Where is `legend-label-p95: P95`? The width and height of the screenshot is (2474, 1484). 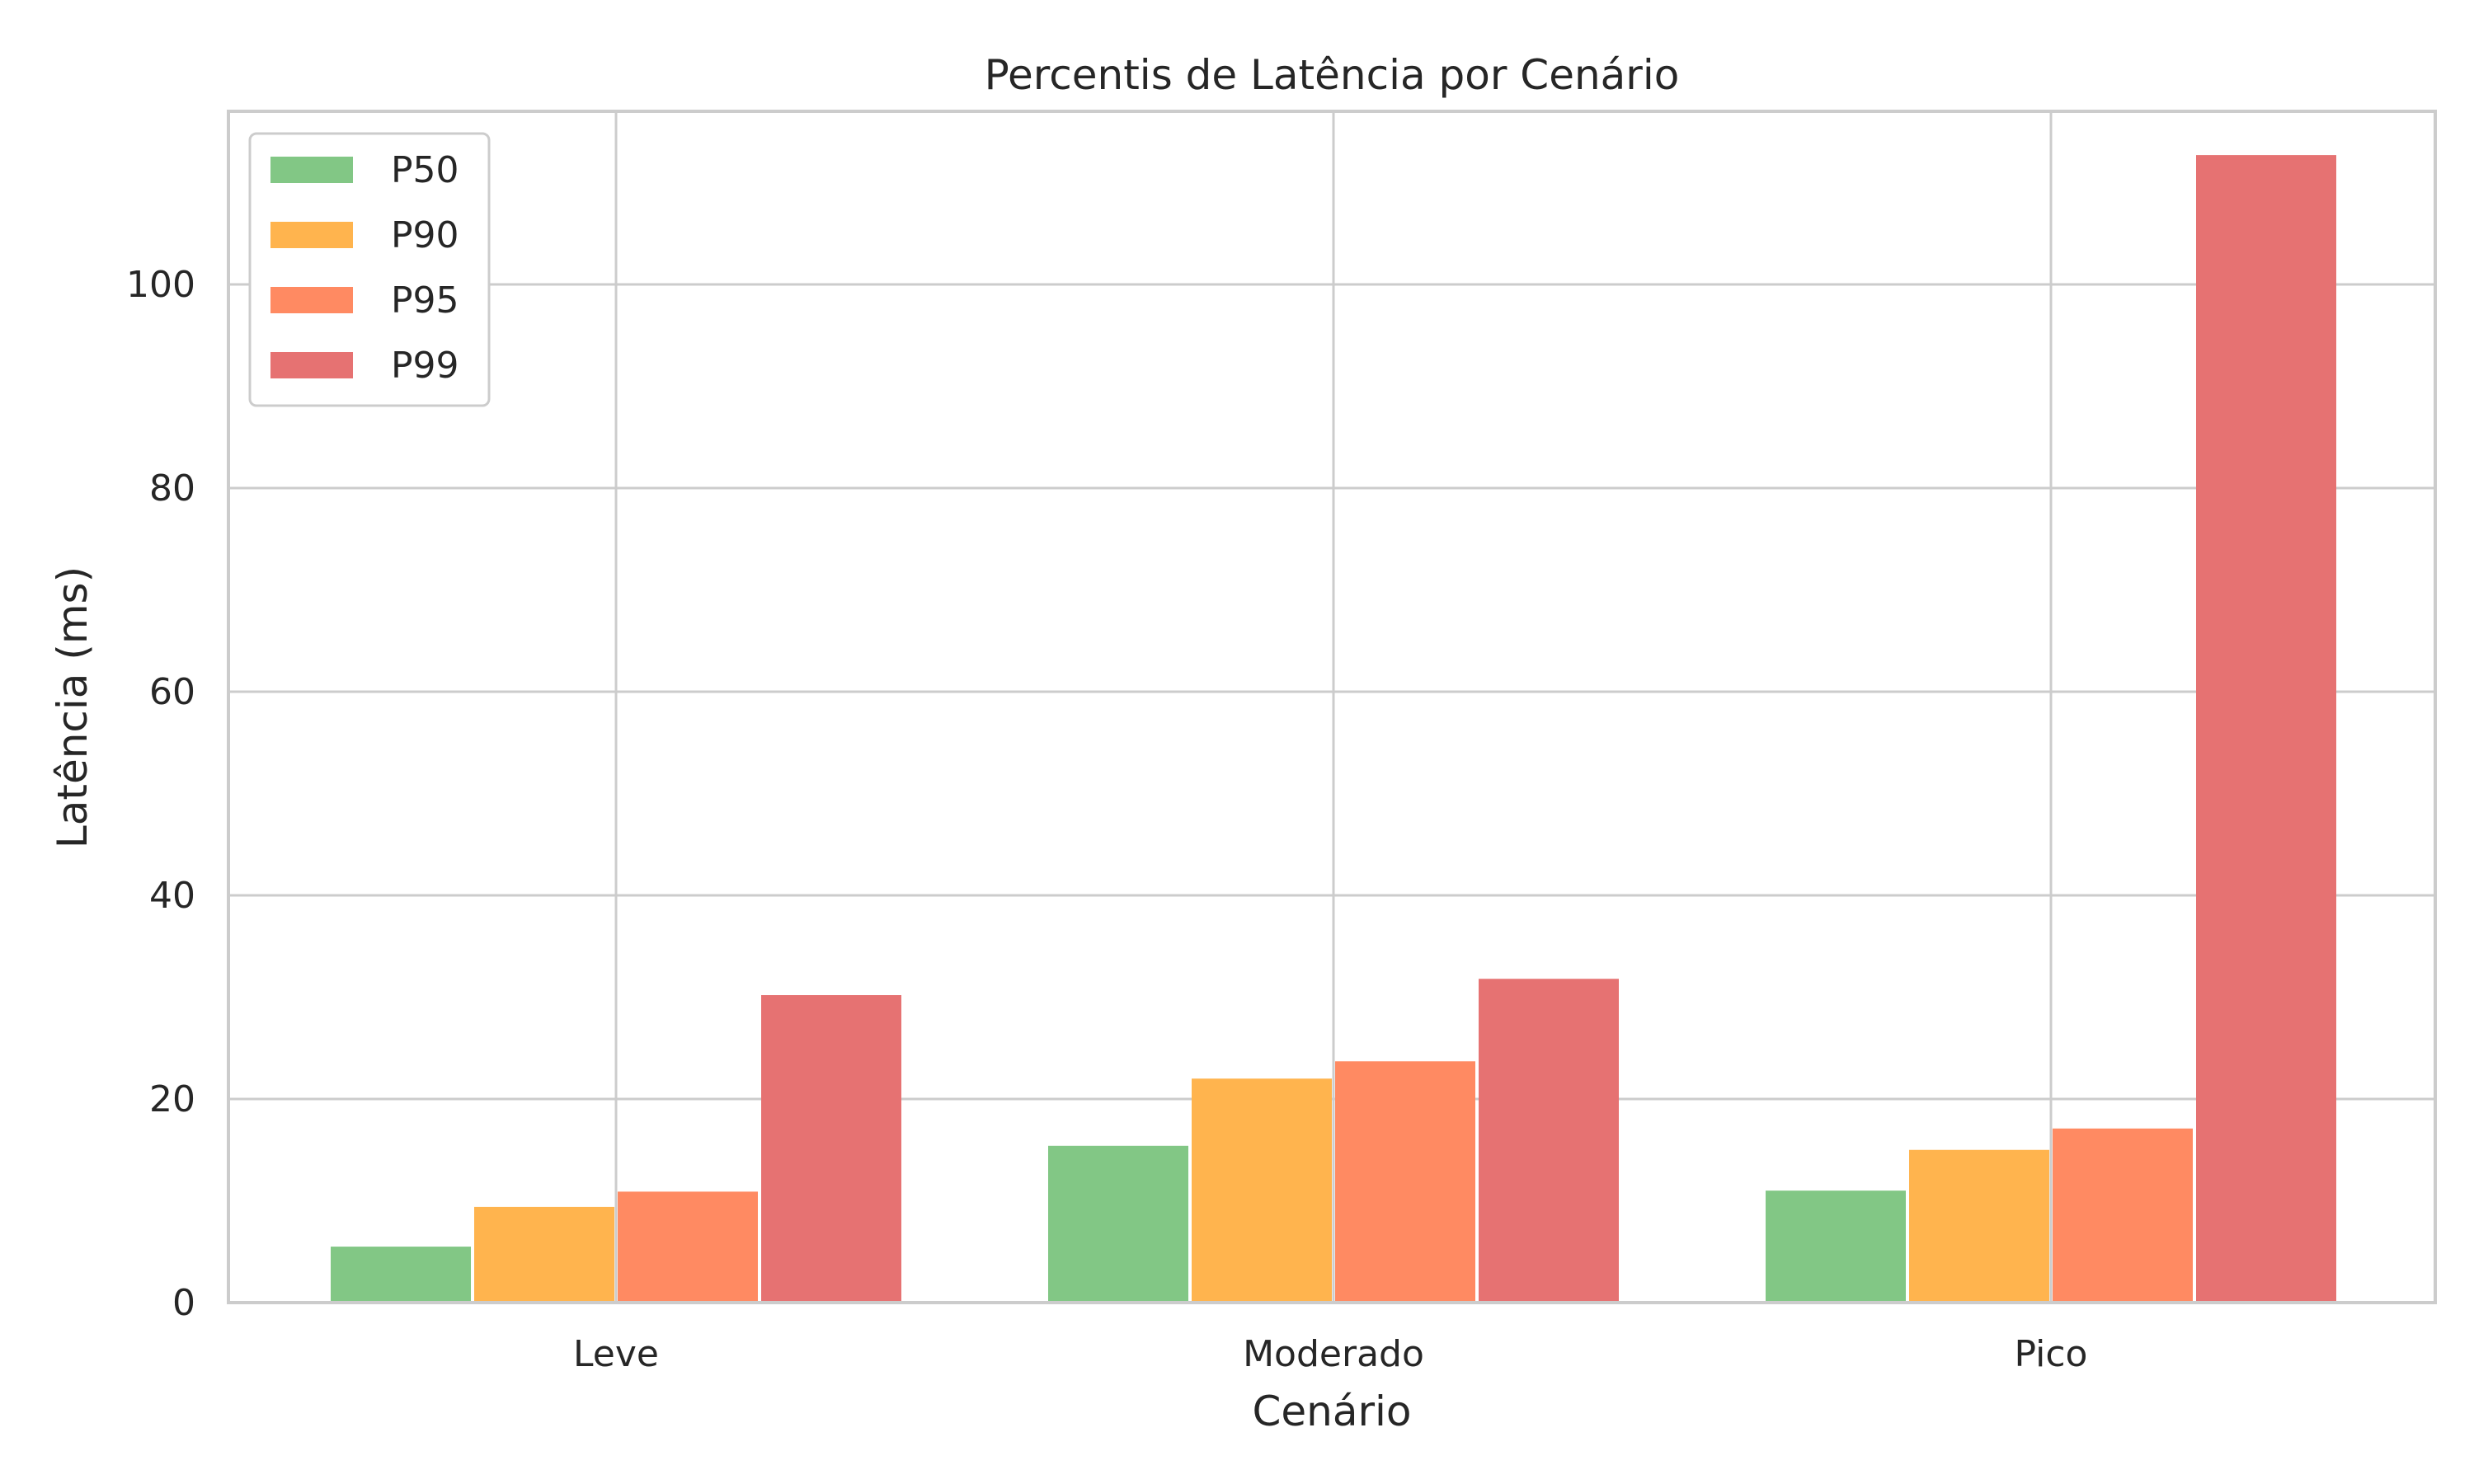
legend-label-p95: P95 is located at coordinates (425, 300).